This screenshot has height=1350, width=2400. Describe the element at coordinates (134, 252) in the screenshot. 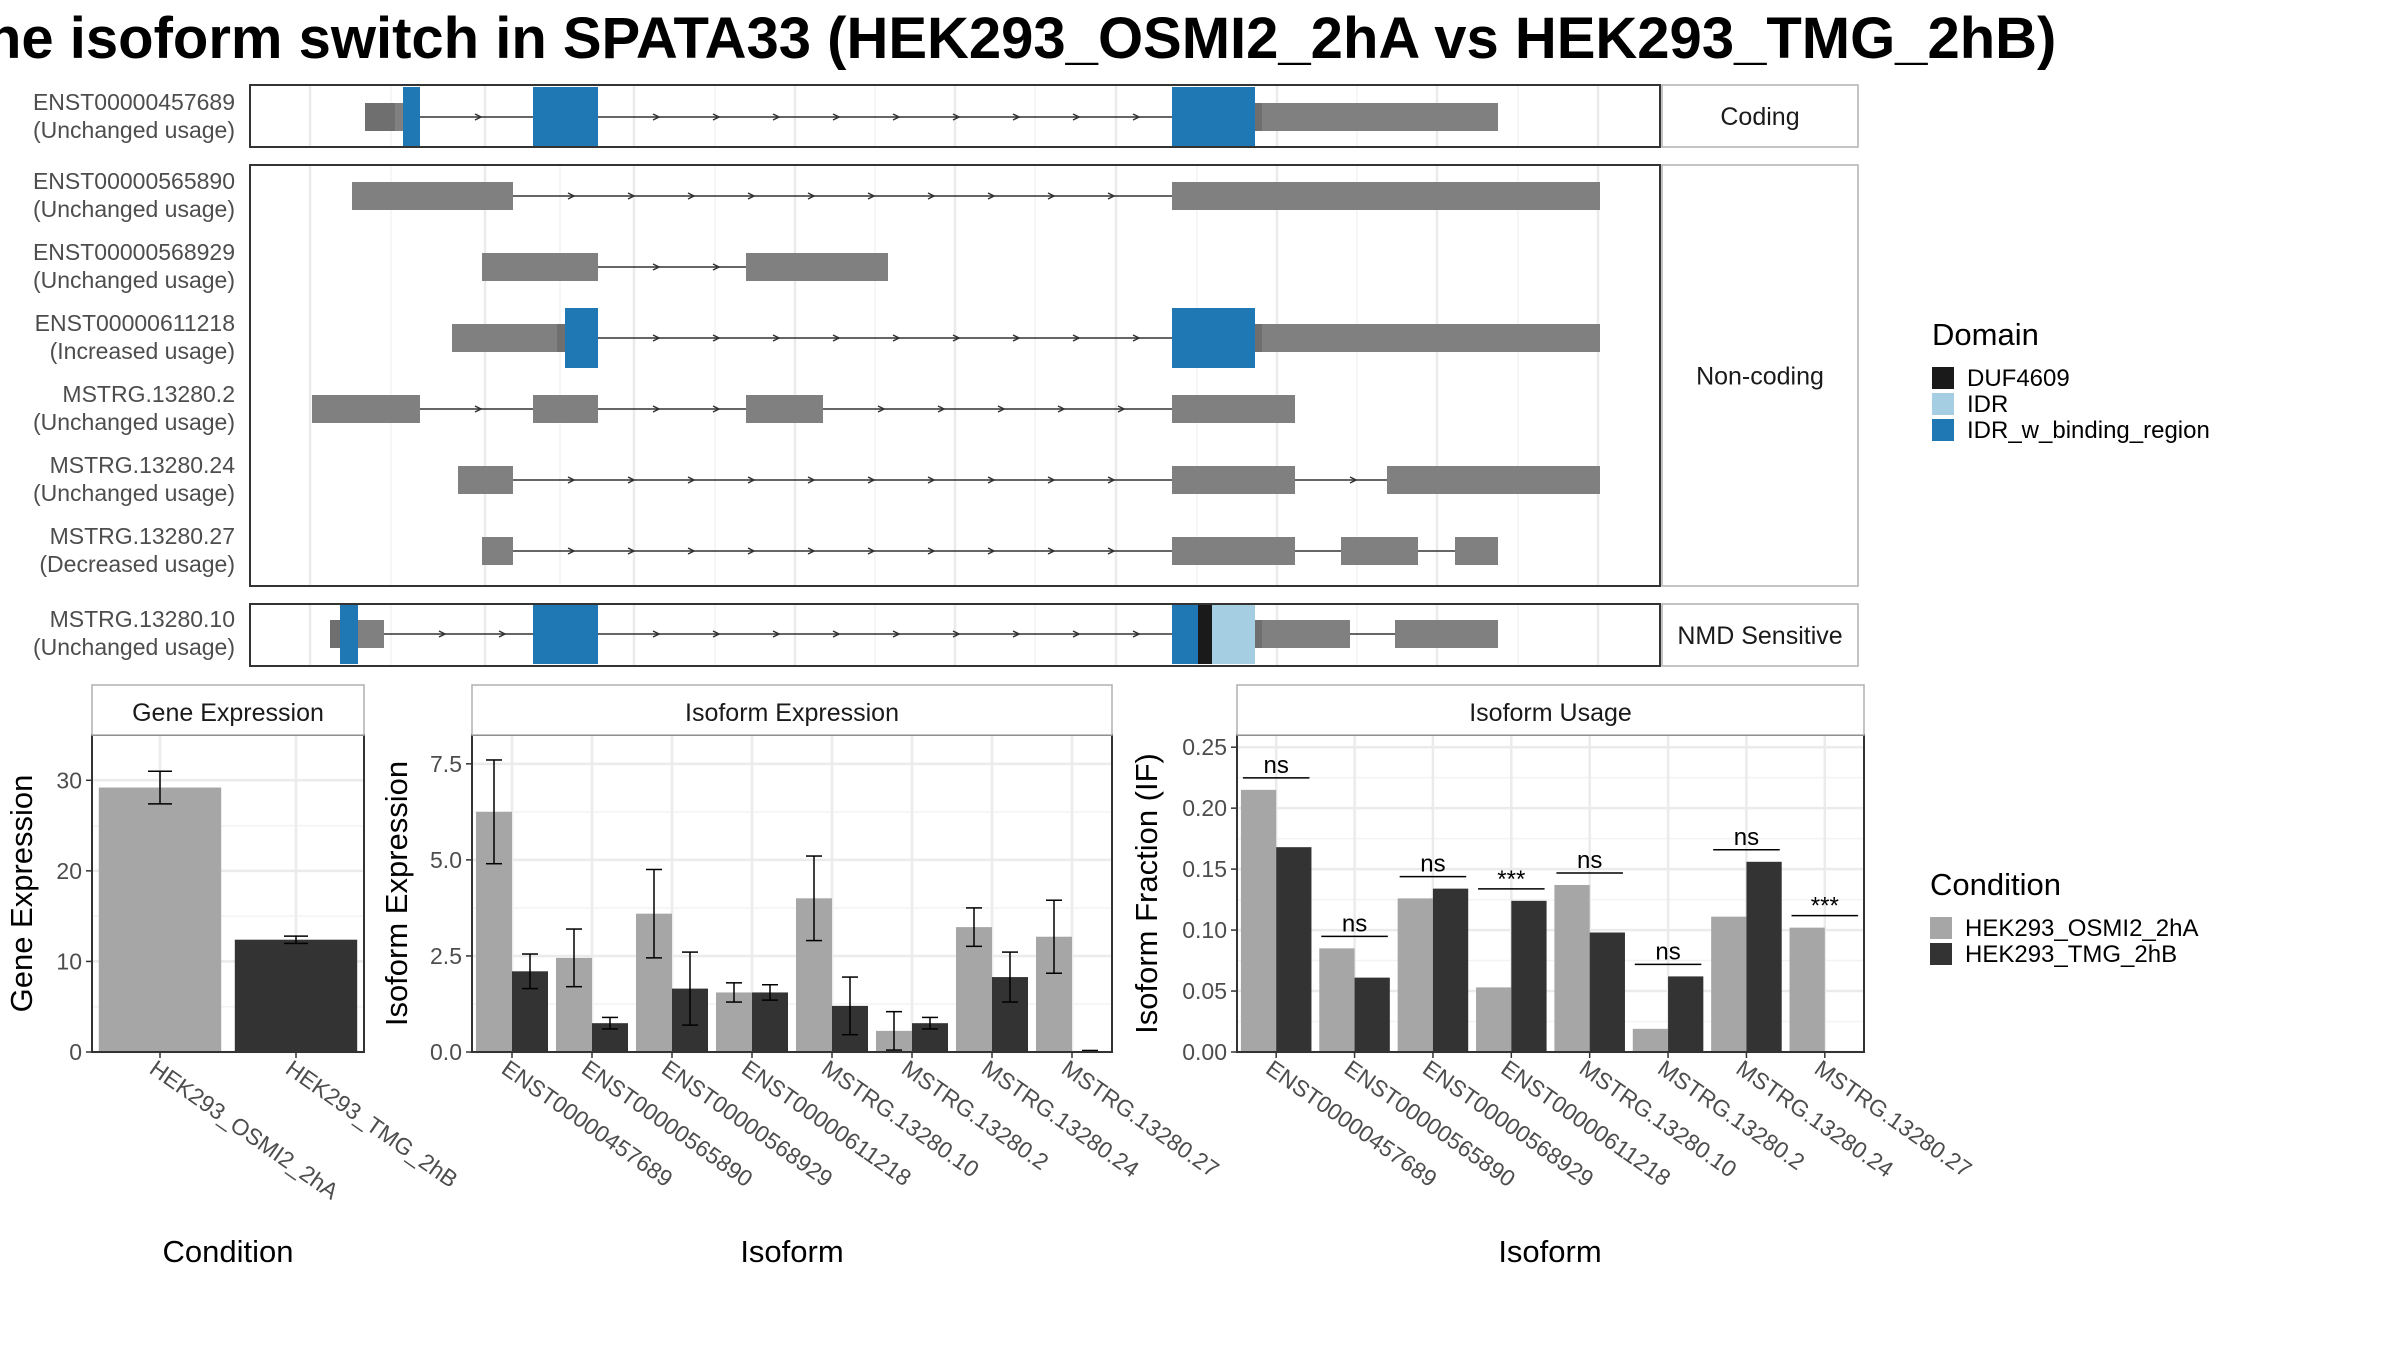

I see `transcript-id-label: ENST00000568929` at that location.